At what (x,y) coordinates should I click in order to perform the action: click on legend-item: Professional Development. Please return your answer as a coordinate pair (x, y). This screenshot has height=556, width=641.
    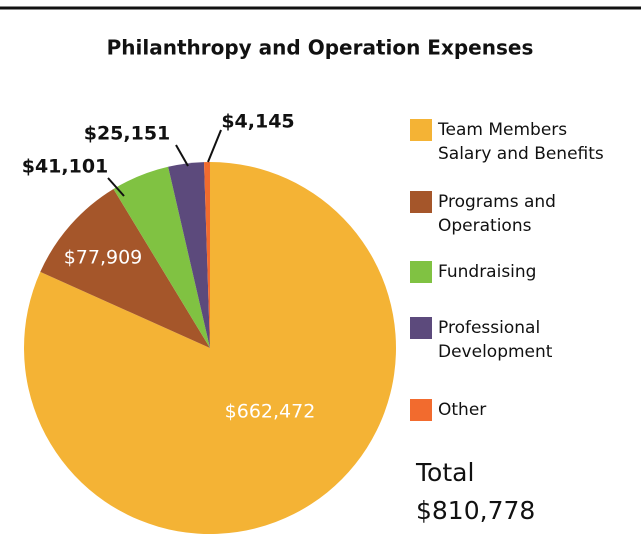
    Looking at the image, I should click on (510, 340).